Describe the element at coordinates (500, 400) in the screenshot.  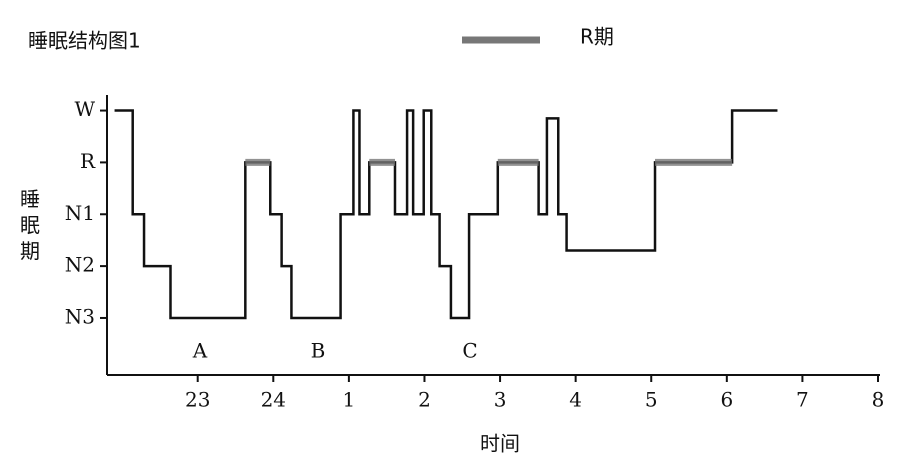
I see `x-tick-label: 3` at that location.